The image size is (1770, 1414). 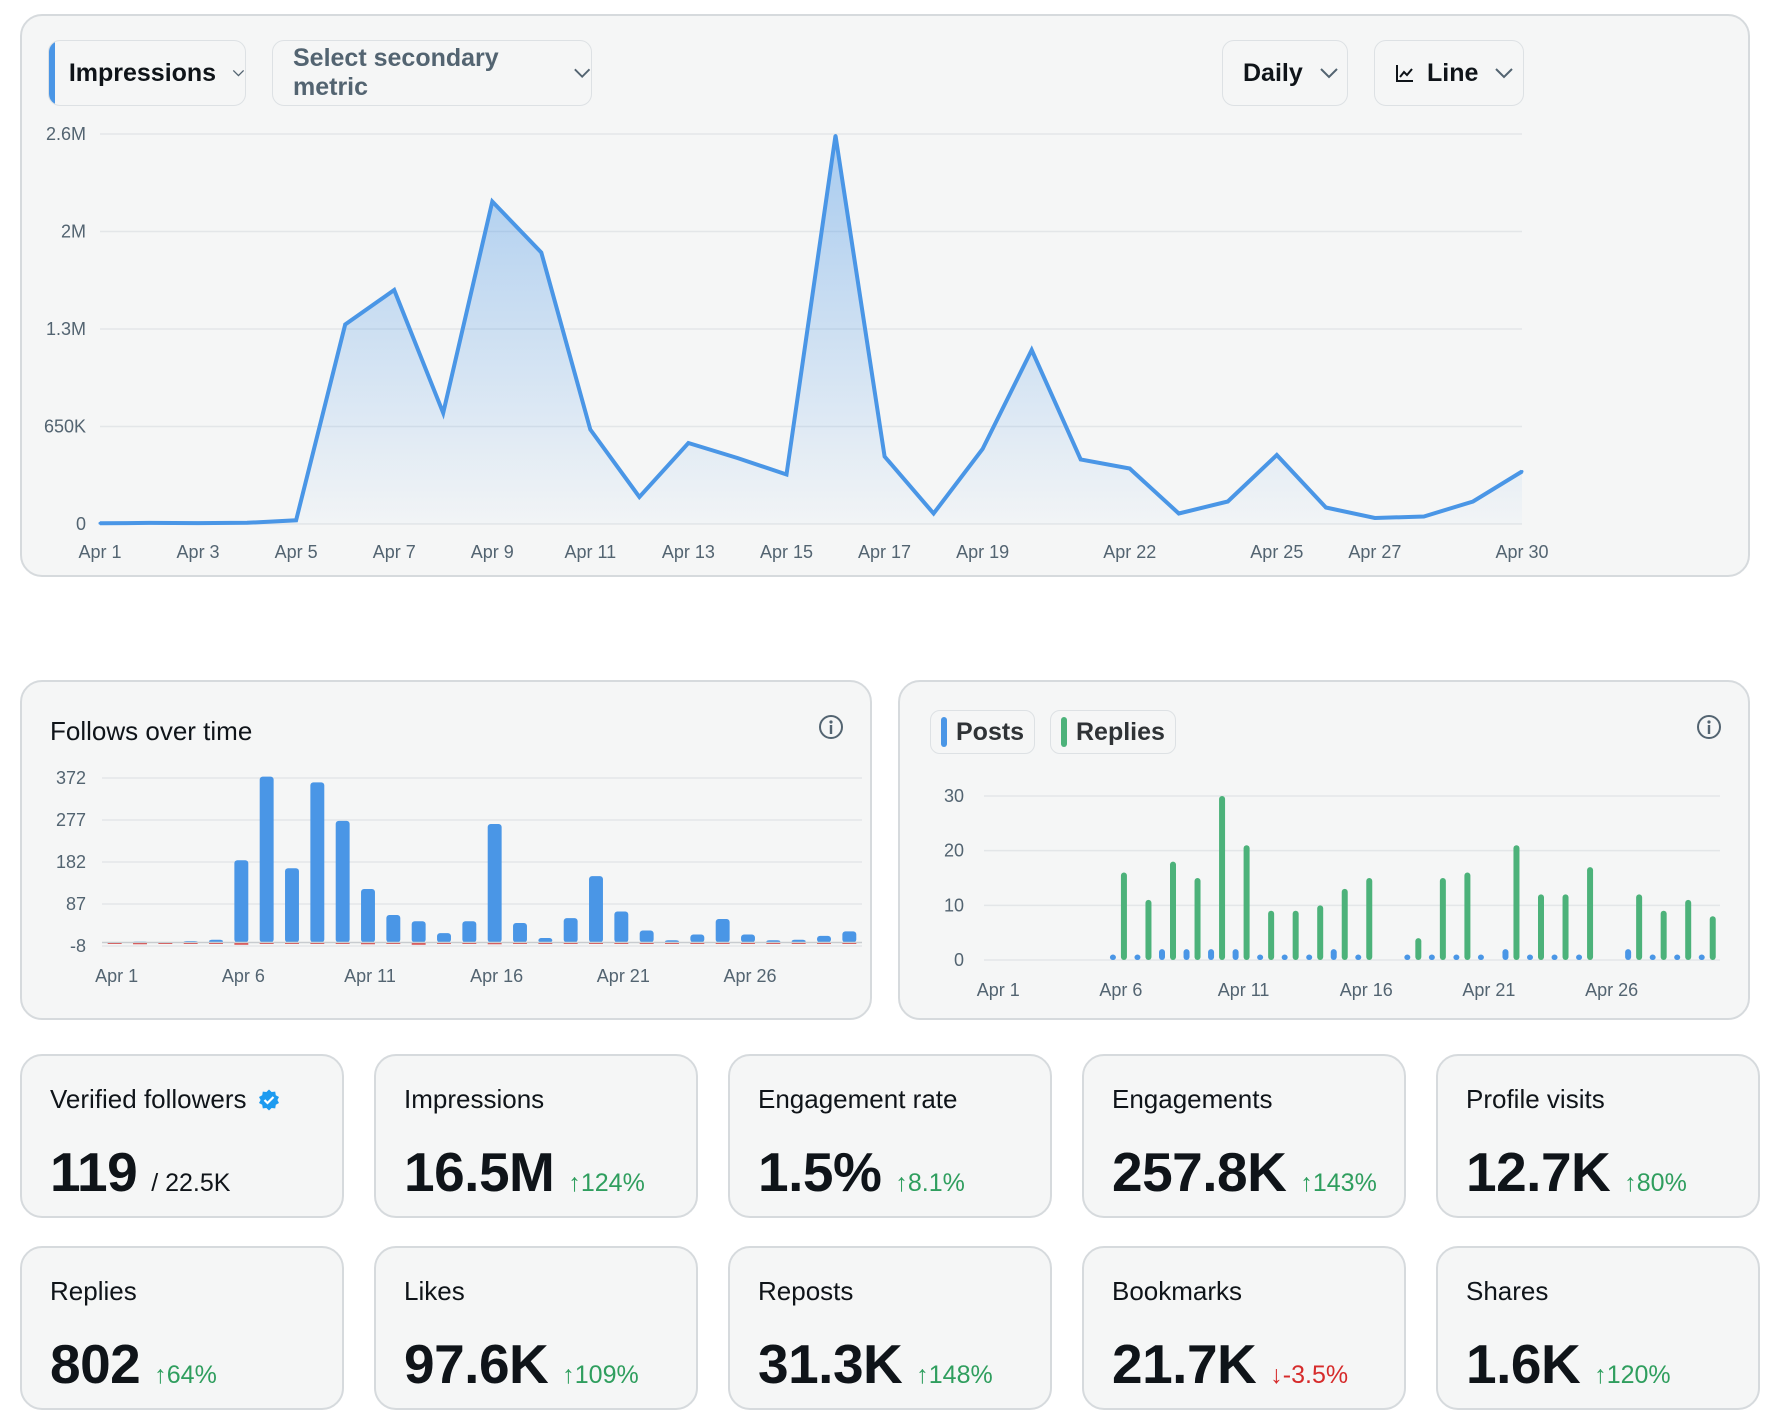 I want to click on stat-value-row: 16.5M ↑124%, so click(x=524, y=1172).